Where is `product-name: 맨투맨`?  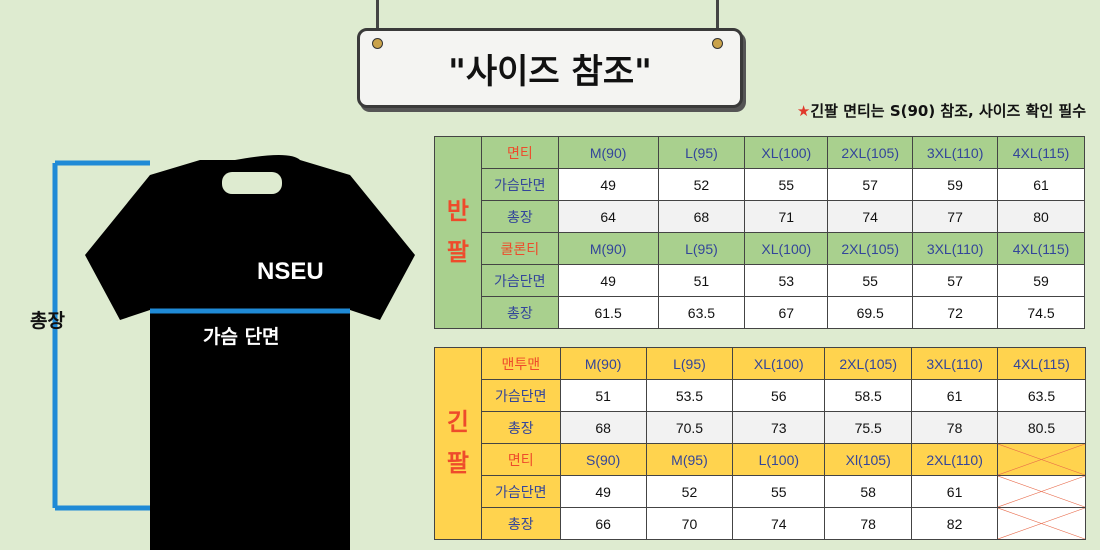
product-name: 맨투맨 is located at coordinates (520, 363).